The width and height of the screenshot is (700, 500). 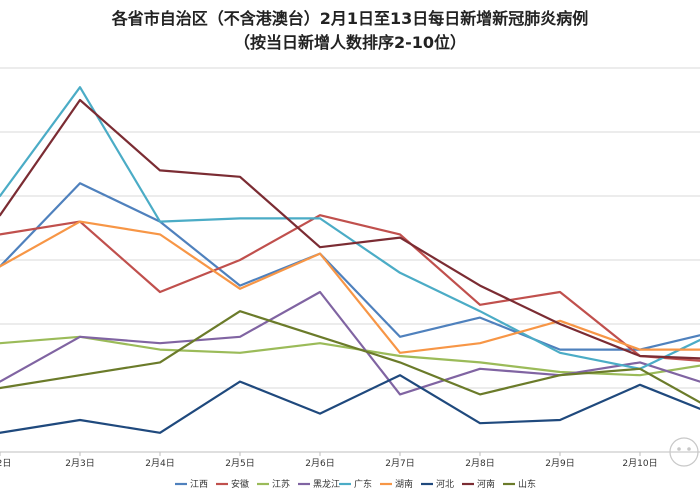 I want to click on chart-subtitle: （按当日新增人数排序2-10位）, so click(x=350, y=42).